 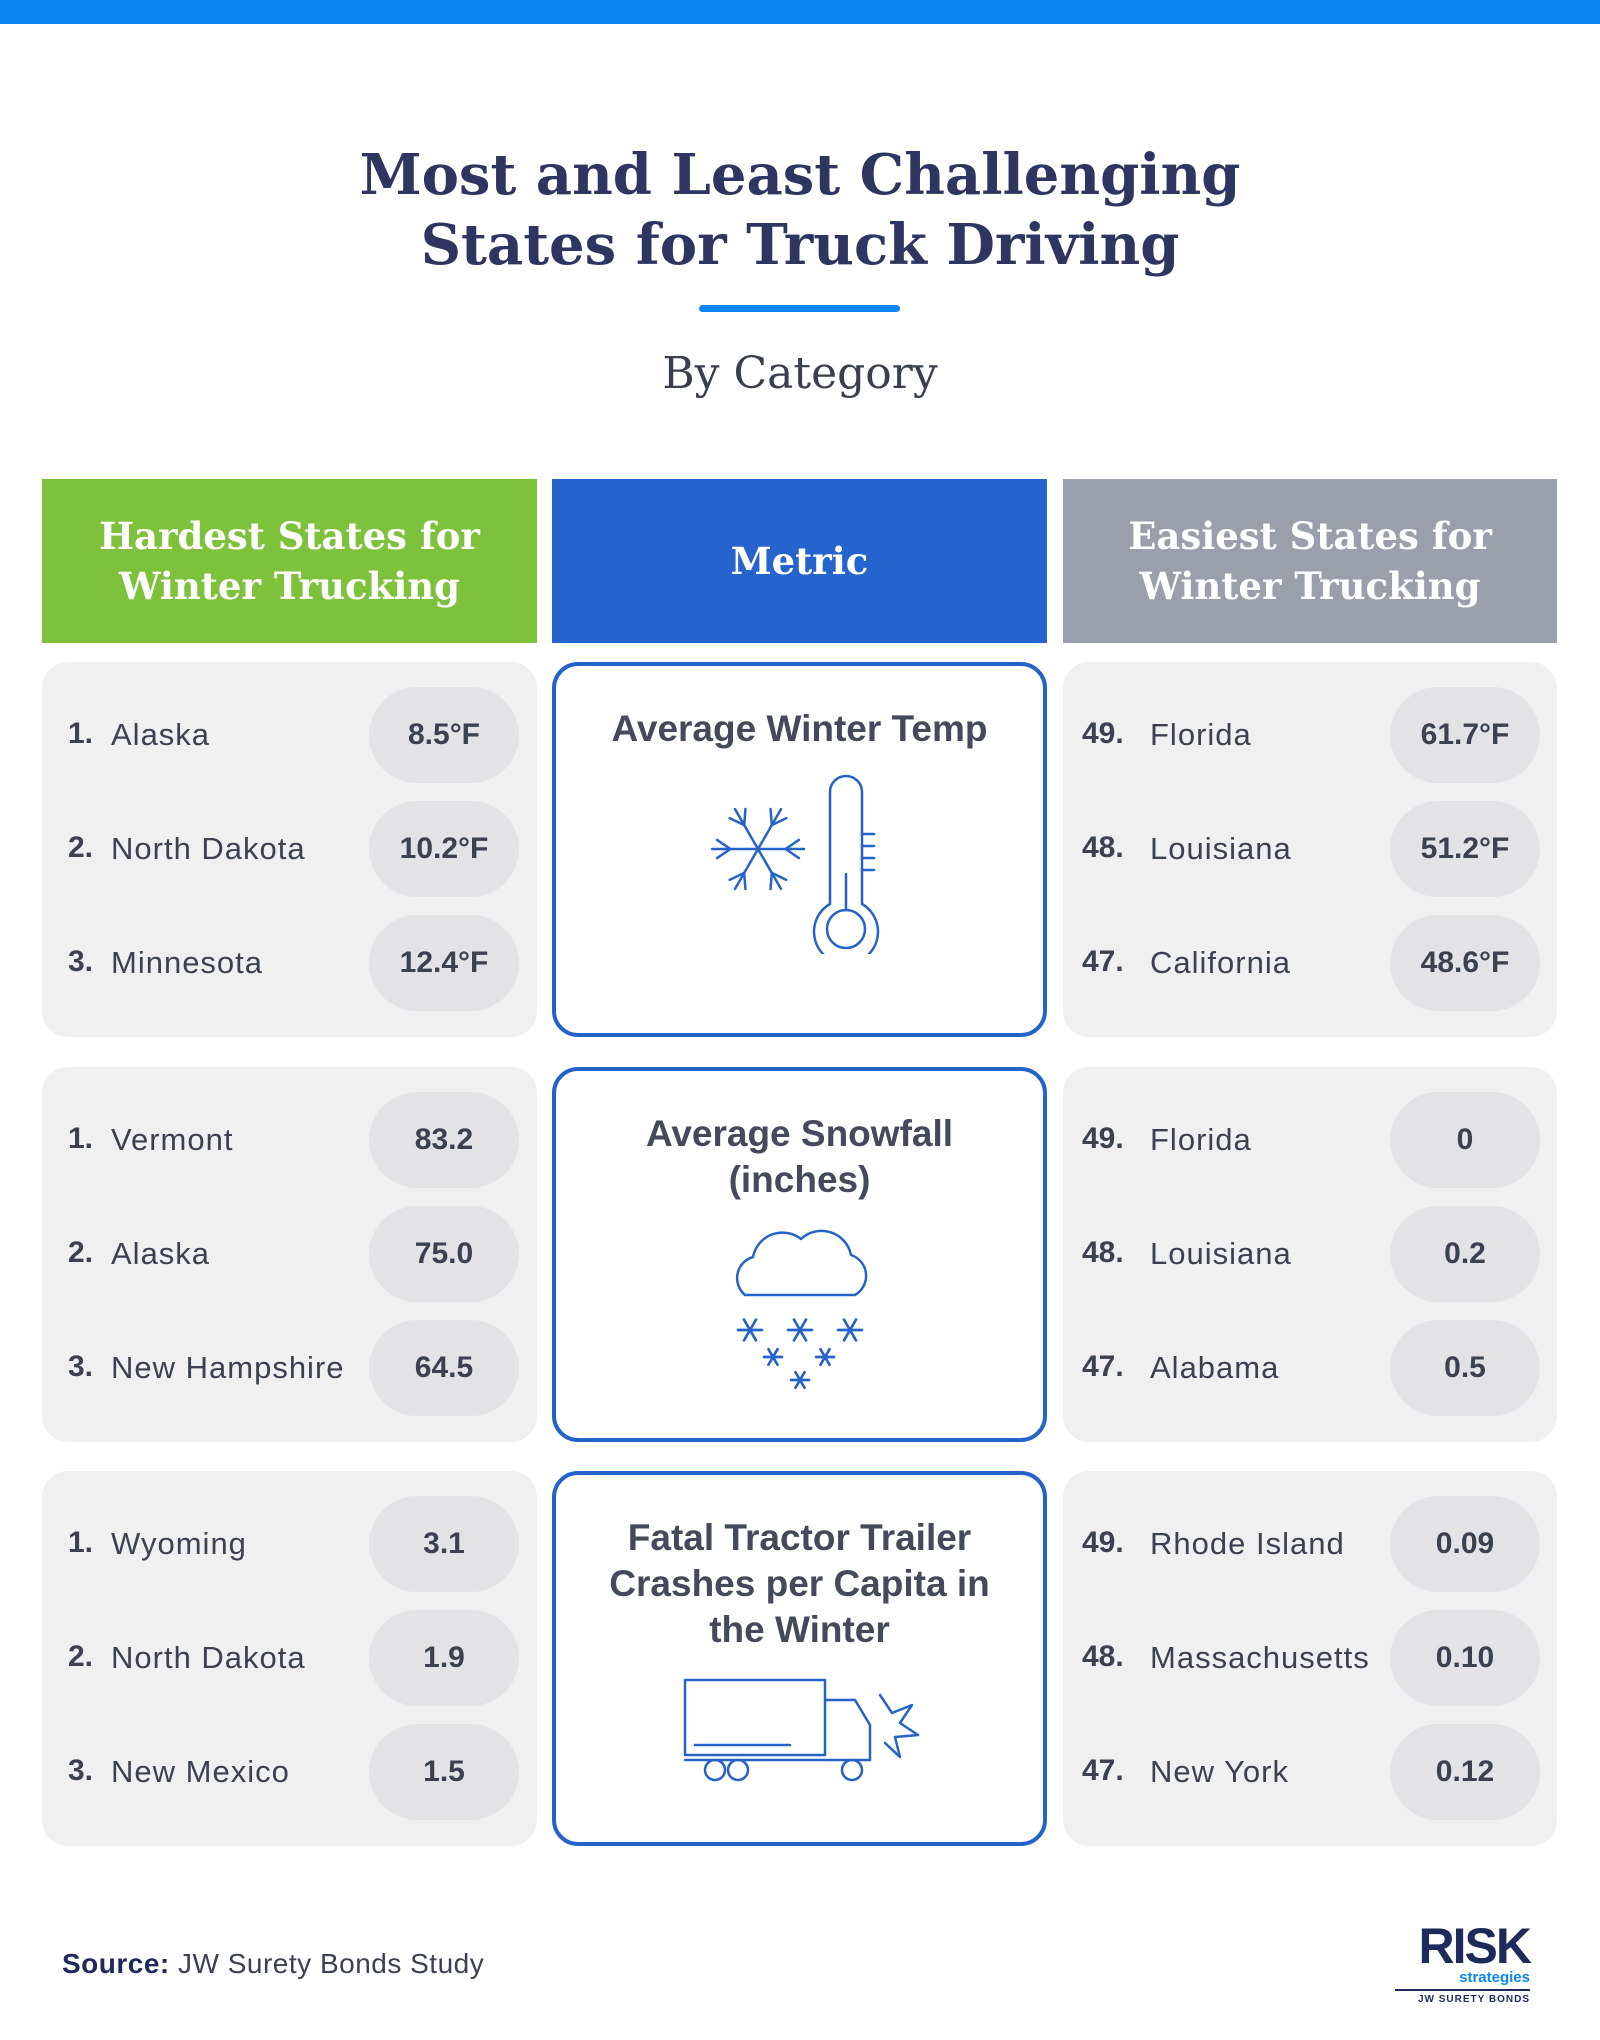 What do you see at coordinates (1465, 849) in the screenshot?
I see `value-pill: 51.2°F` at bounding box center [1465, 849].